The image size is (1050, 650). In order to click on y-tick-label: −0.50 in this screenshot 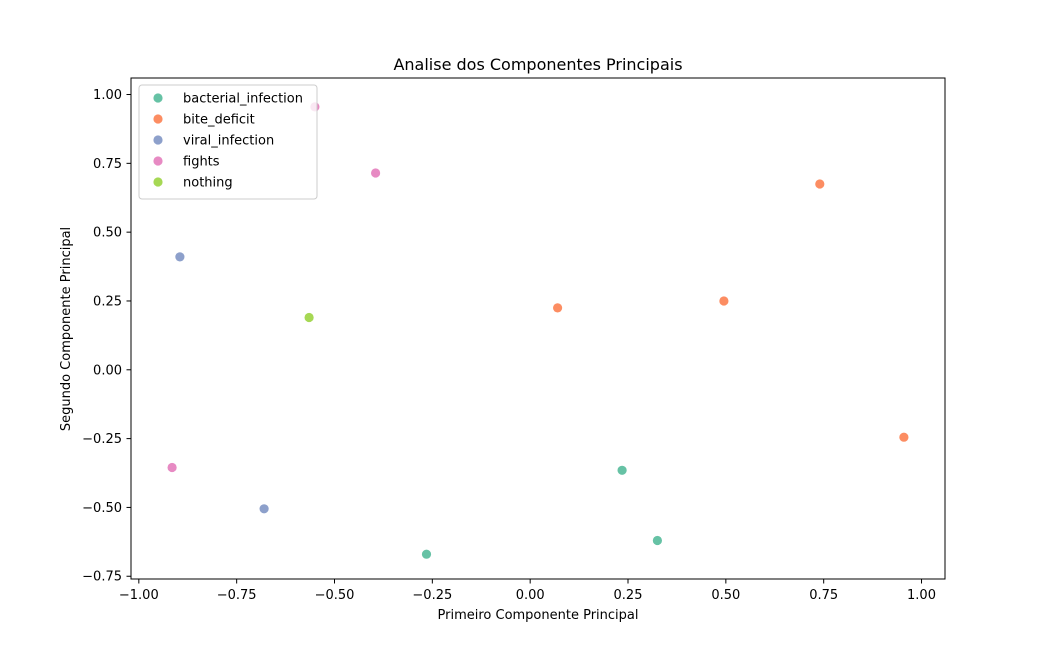, I will do `click(102, 508)`.